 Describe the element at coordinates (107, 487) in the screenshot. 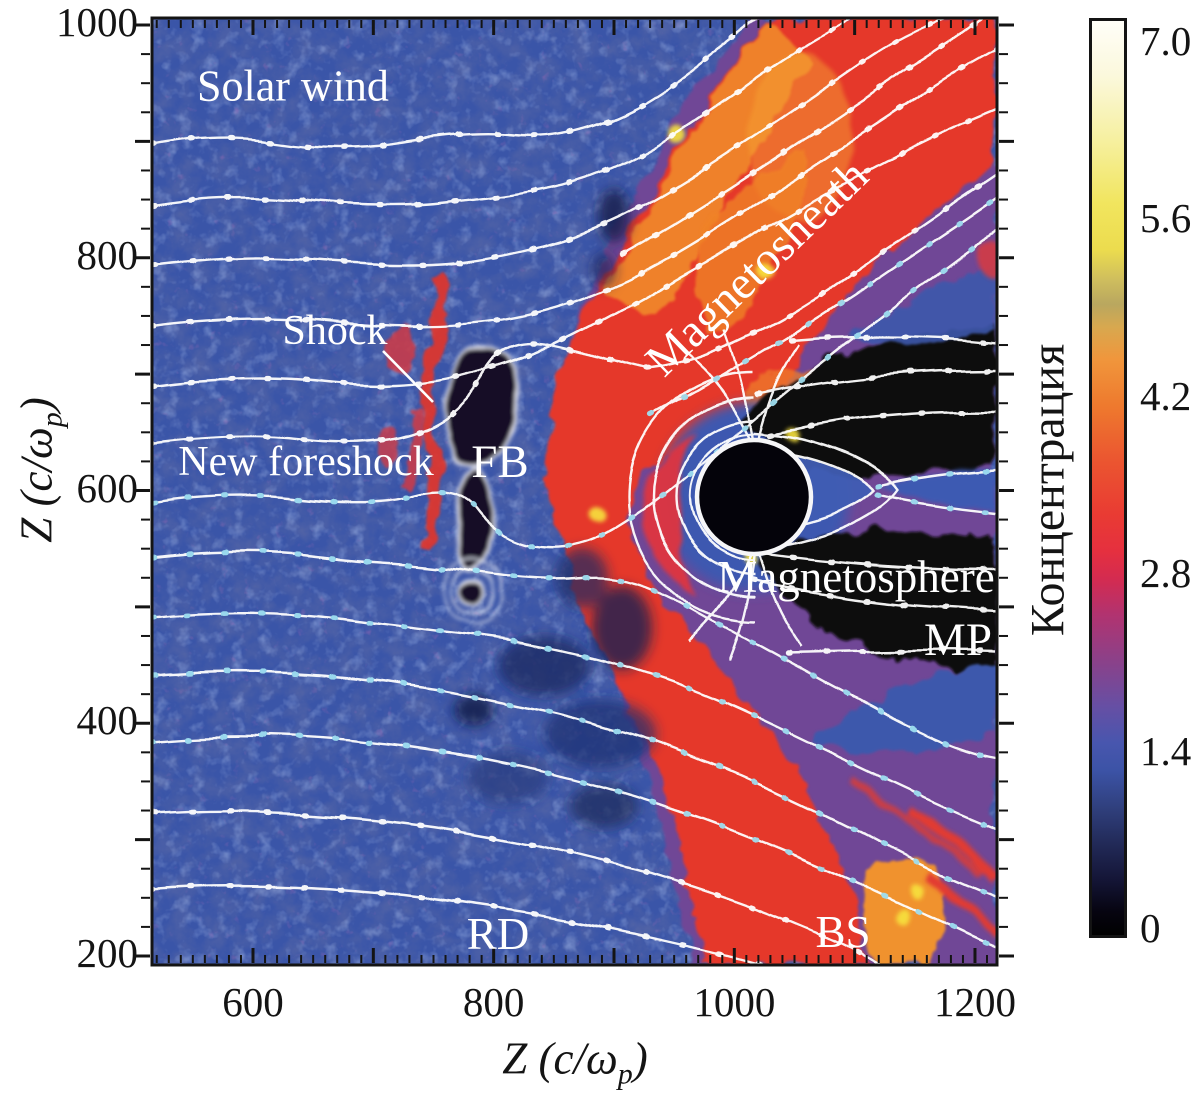

I see `y-tick-label: 600` at that location.